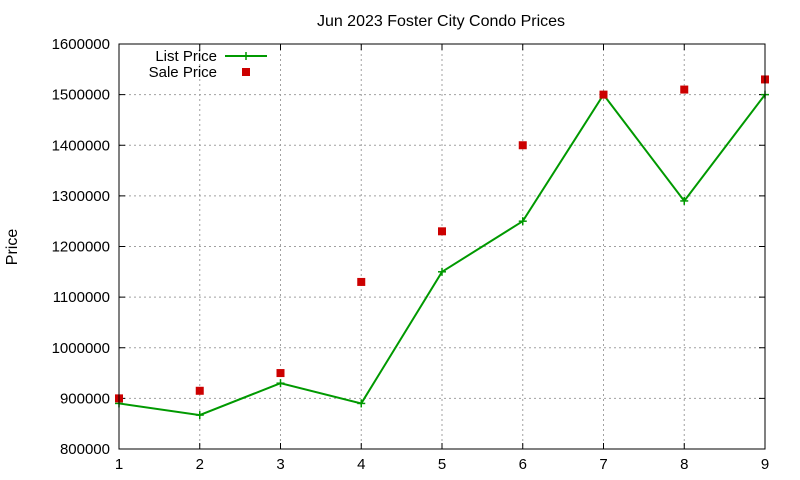 Image resolution: width=800 pixels, height=480 pixels. I want to click on chart-title: Jun 2023 Foster City Condo Prices, so click(441, 21).